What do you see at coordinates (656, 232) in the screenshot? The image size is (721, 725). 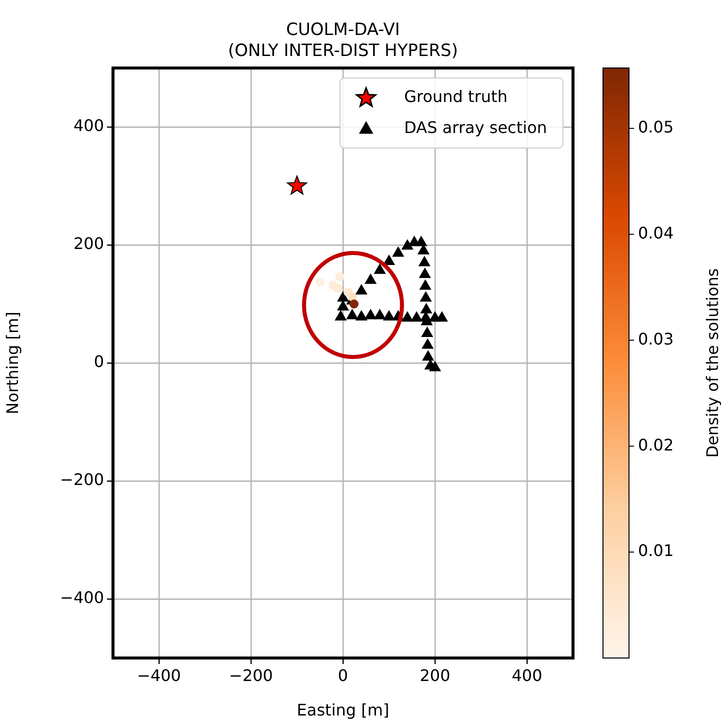 I see `color-bar-label: 0.04` at bounding box center [656, 232].